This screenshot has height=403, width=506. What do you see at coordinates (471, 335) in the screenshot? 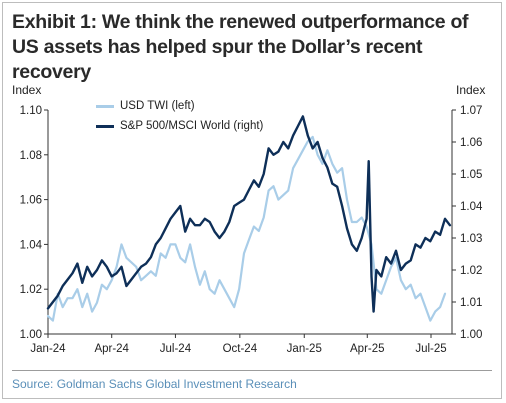
I see `right-tick-label: 1.00` at bounding box center [471, 335].